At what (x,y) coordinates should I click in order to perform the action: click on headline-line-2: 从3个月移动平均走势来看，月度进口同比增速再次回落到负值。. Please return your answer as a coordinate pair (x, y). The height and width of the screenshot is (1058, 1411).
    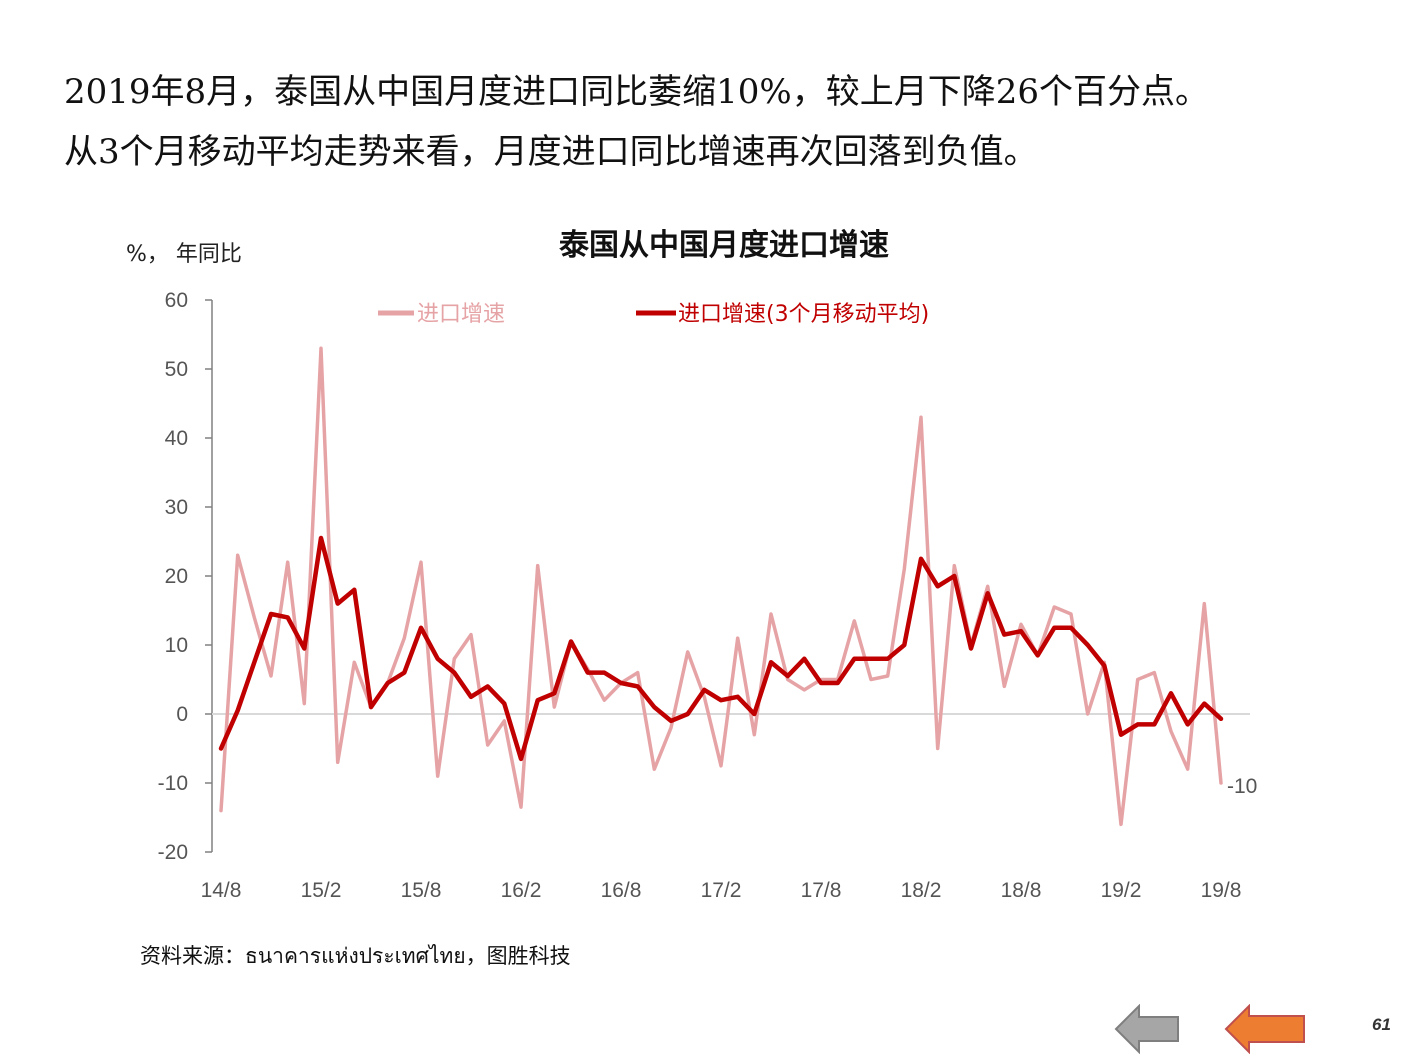
    Looking at the image, I should click on (551, 152).